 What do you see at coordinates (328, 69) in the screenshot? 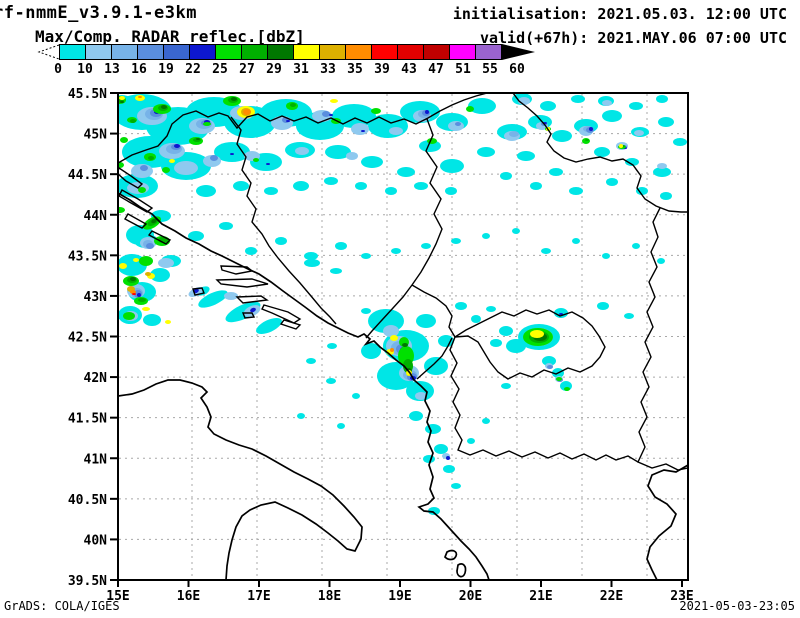
I see `colorbar-tick-label: 33` at bounding box center [328, 69].